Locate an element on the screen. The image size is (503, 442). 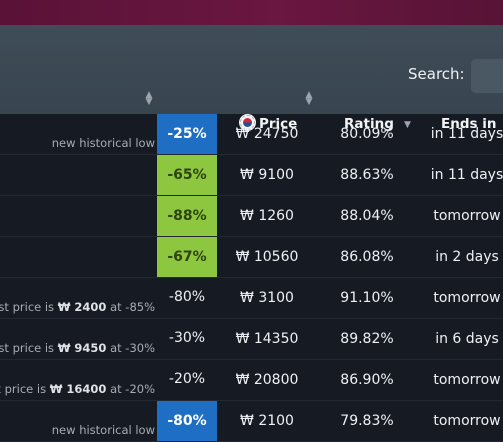
table-row: -88% ₩ 1260 88.04% tomorrow is located at coordinates (251, 216).